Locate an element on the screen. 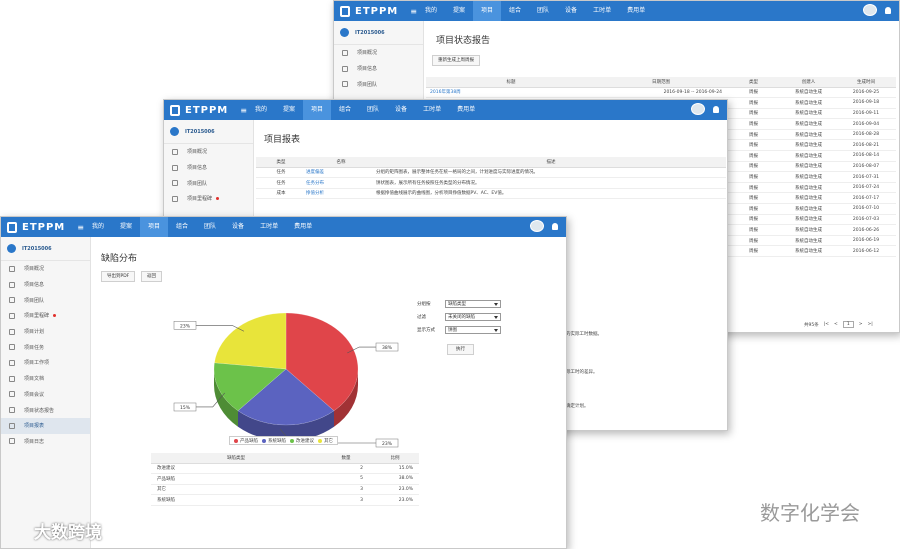 The height and width of the screenshot is (549, 900). table-row: 任务 任务分布 饼状图表，展示所有任务按照任务类型的分布情况。 is located at coordinates (491, 183).